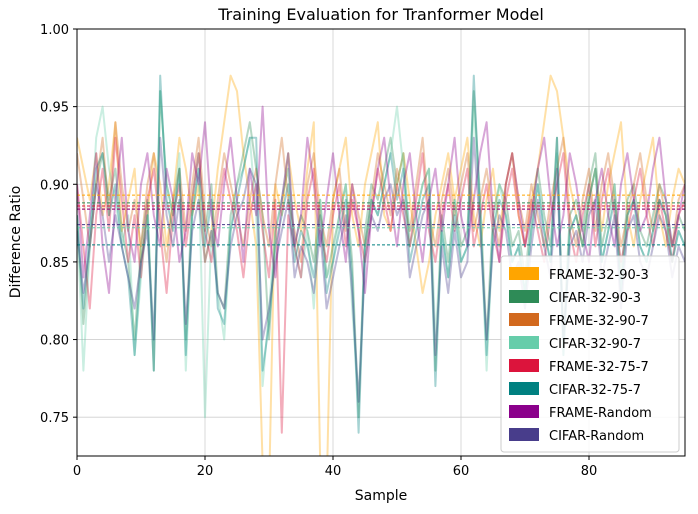  I want to click on y-tick-label: 1.00, so click(54, 30).